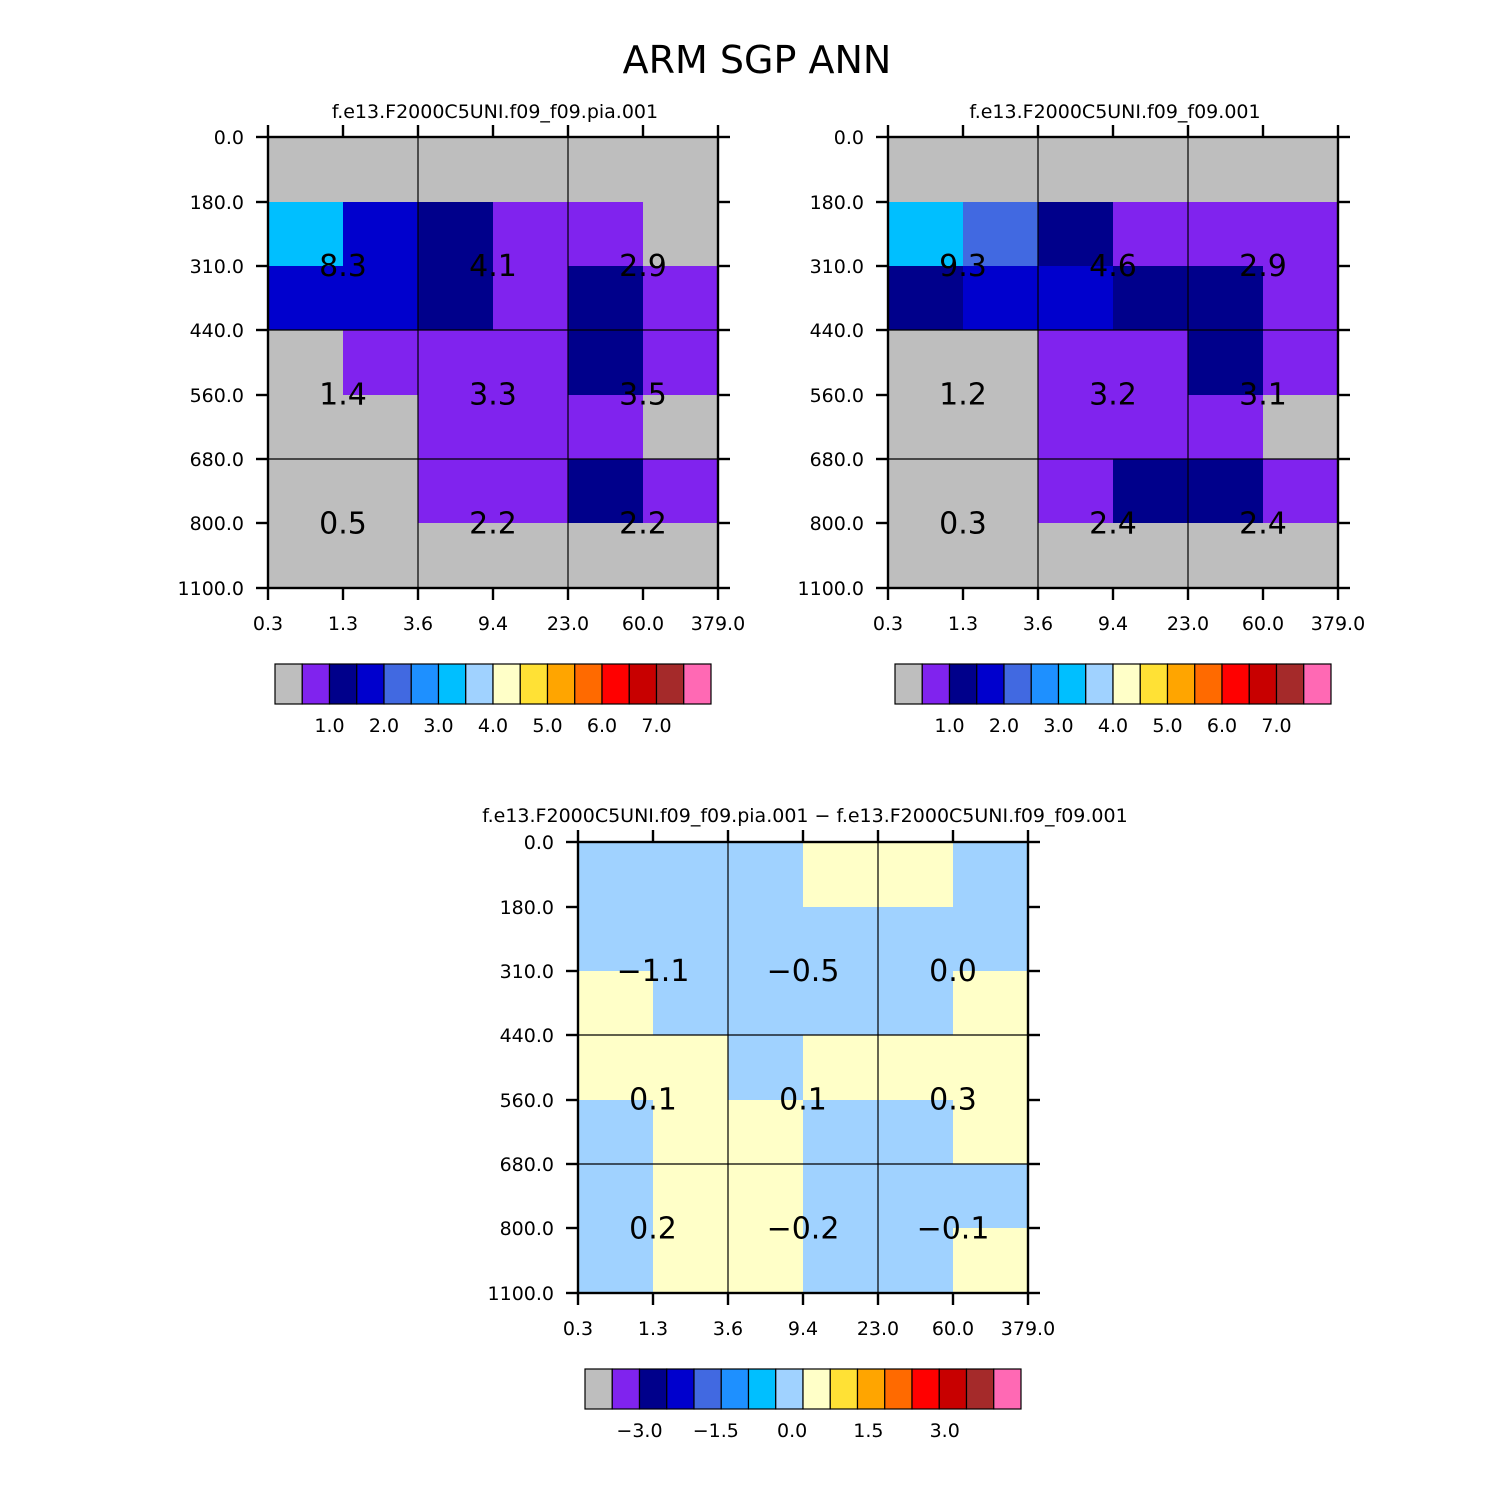 This screenshot has height=1510, width=1510. I want to click on y-tick-label: 560.0, so click(837, 396).